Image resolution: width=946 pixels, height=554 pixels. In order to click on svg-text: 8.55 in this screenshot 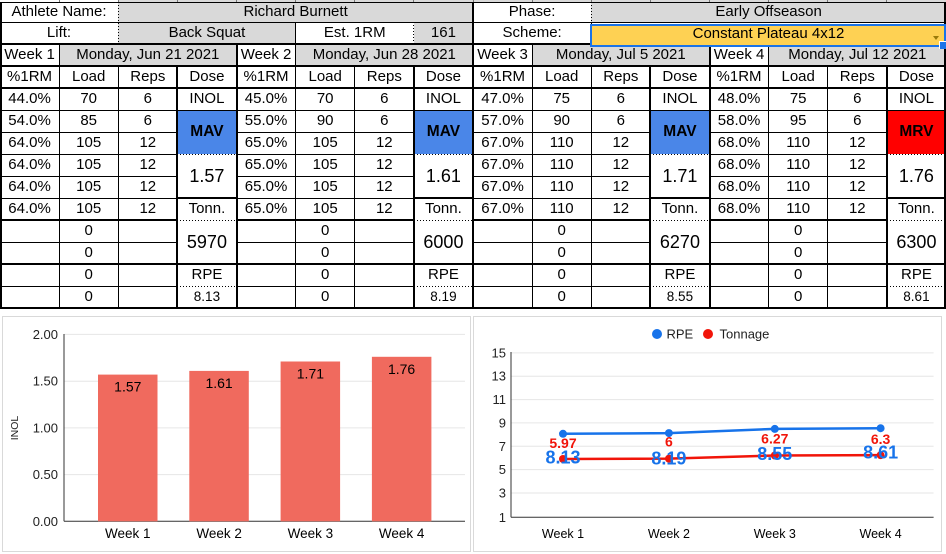, I will do `click(774, 454)`.